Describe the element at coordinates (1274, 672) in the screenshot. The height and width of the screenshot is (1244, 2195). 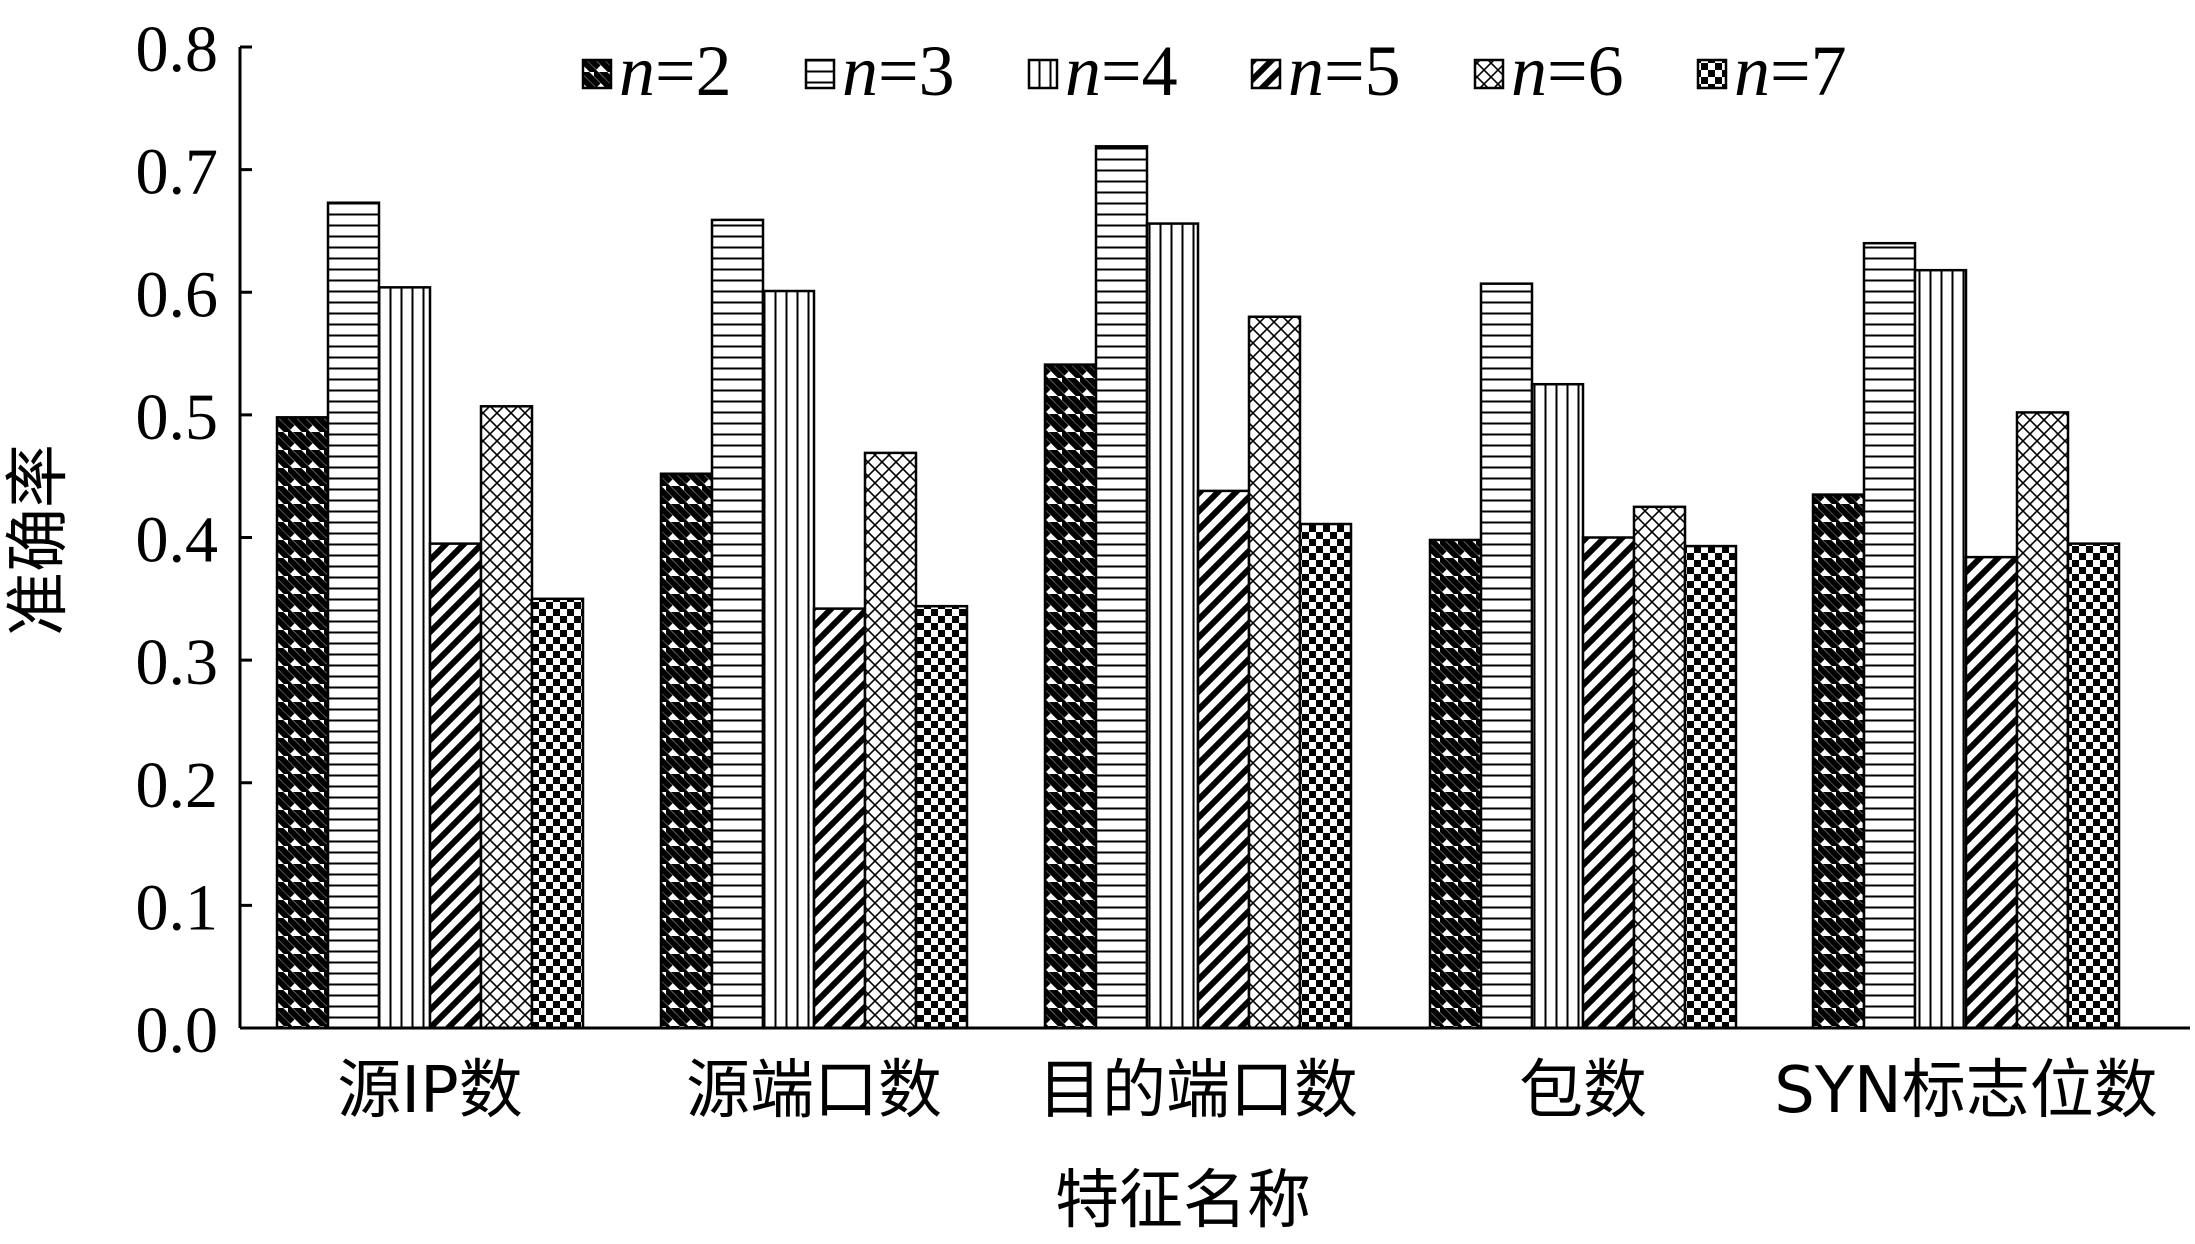
I see `bar-n=6-2` at that location.